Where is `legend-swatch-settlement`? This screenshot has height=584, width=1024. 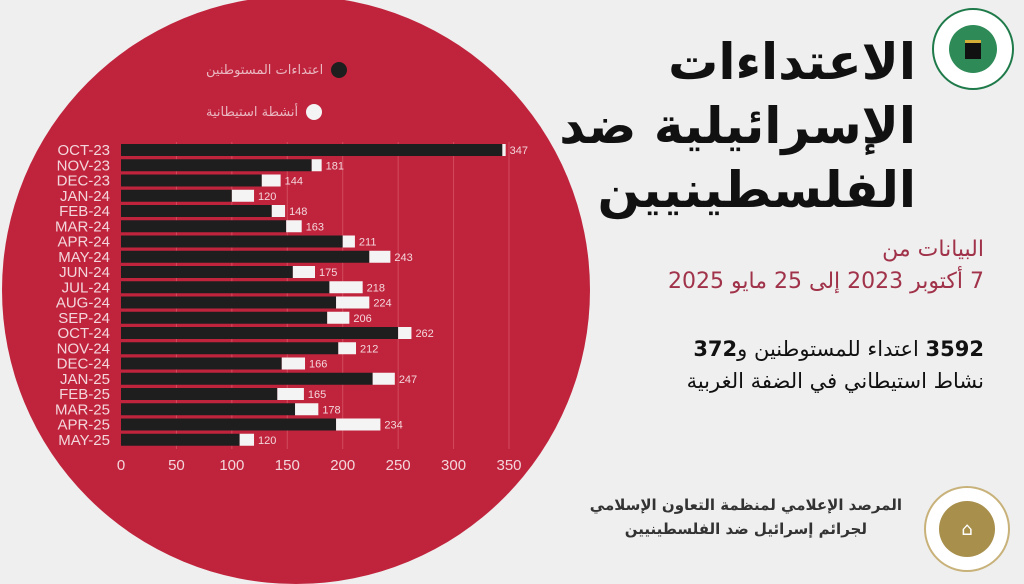
legend-swatch-settlement is located at coordinates (314, 112).